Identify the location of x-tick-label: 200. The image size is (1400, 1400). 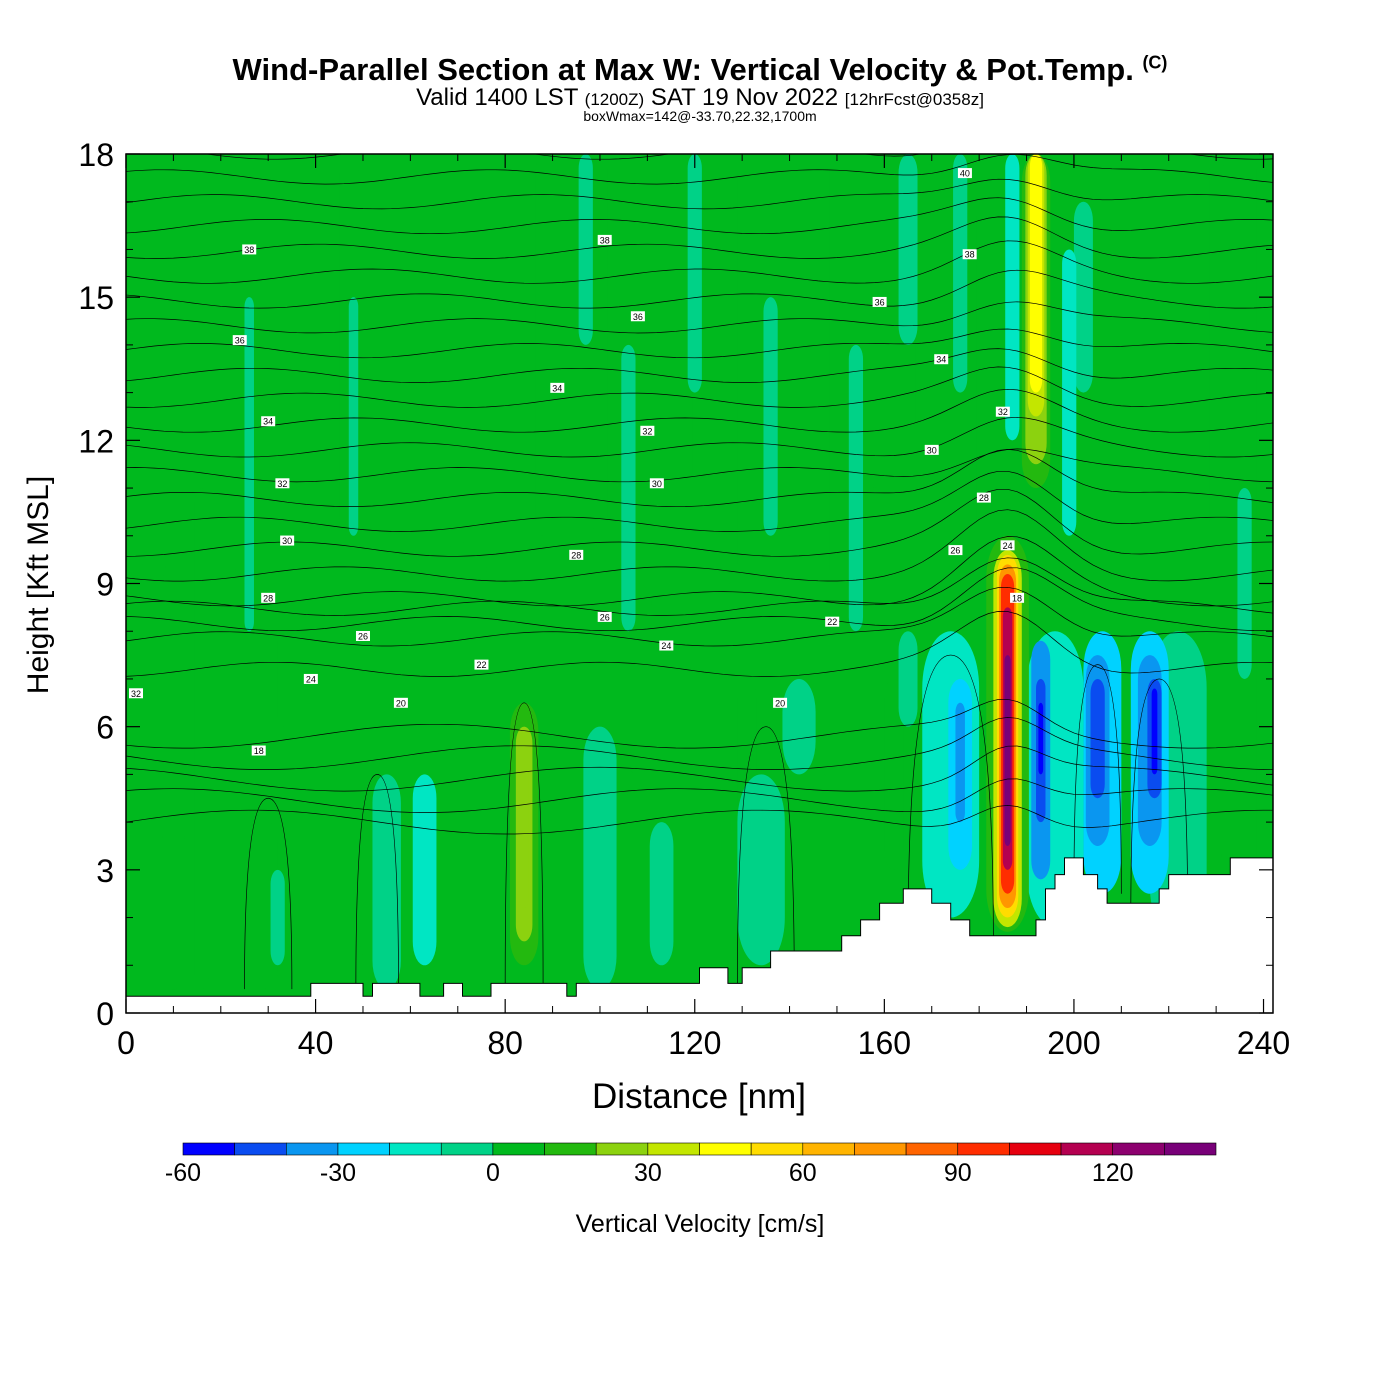
(1073, 1043).